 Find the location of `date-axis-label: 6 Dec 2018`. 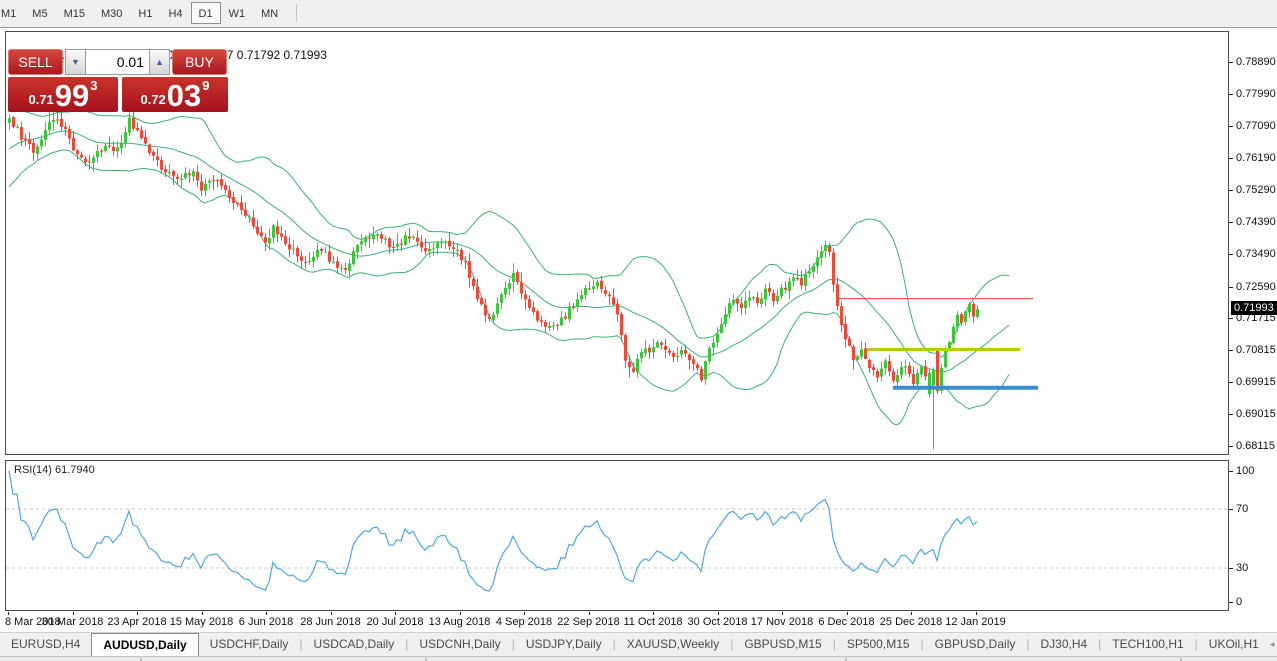

date-axis-label: 6 Dec 2018 is located at coordinates (846, 622).